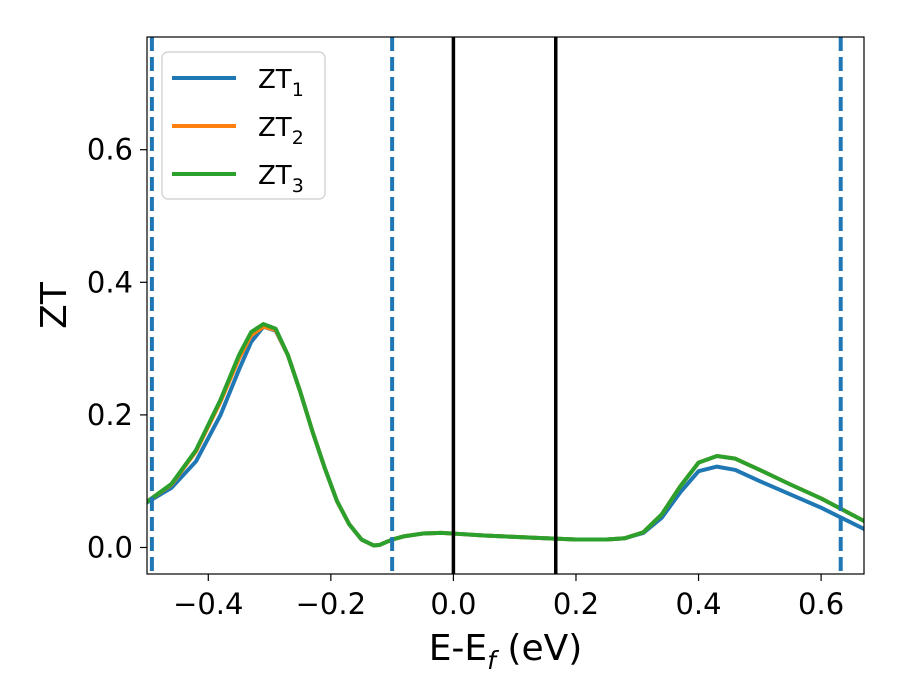 The image size is (900, 700). I want to click on x-axis-label: E-Ef (eV), so click(506, 651).